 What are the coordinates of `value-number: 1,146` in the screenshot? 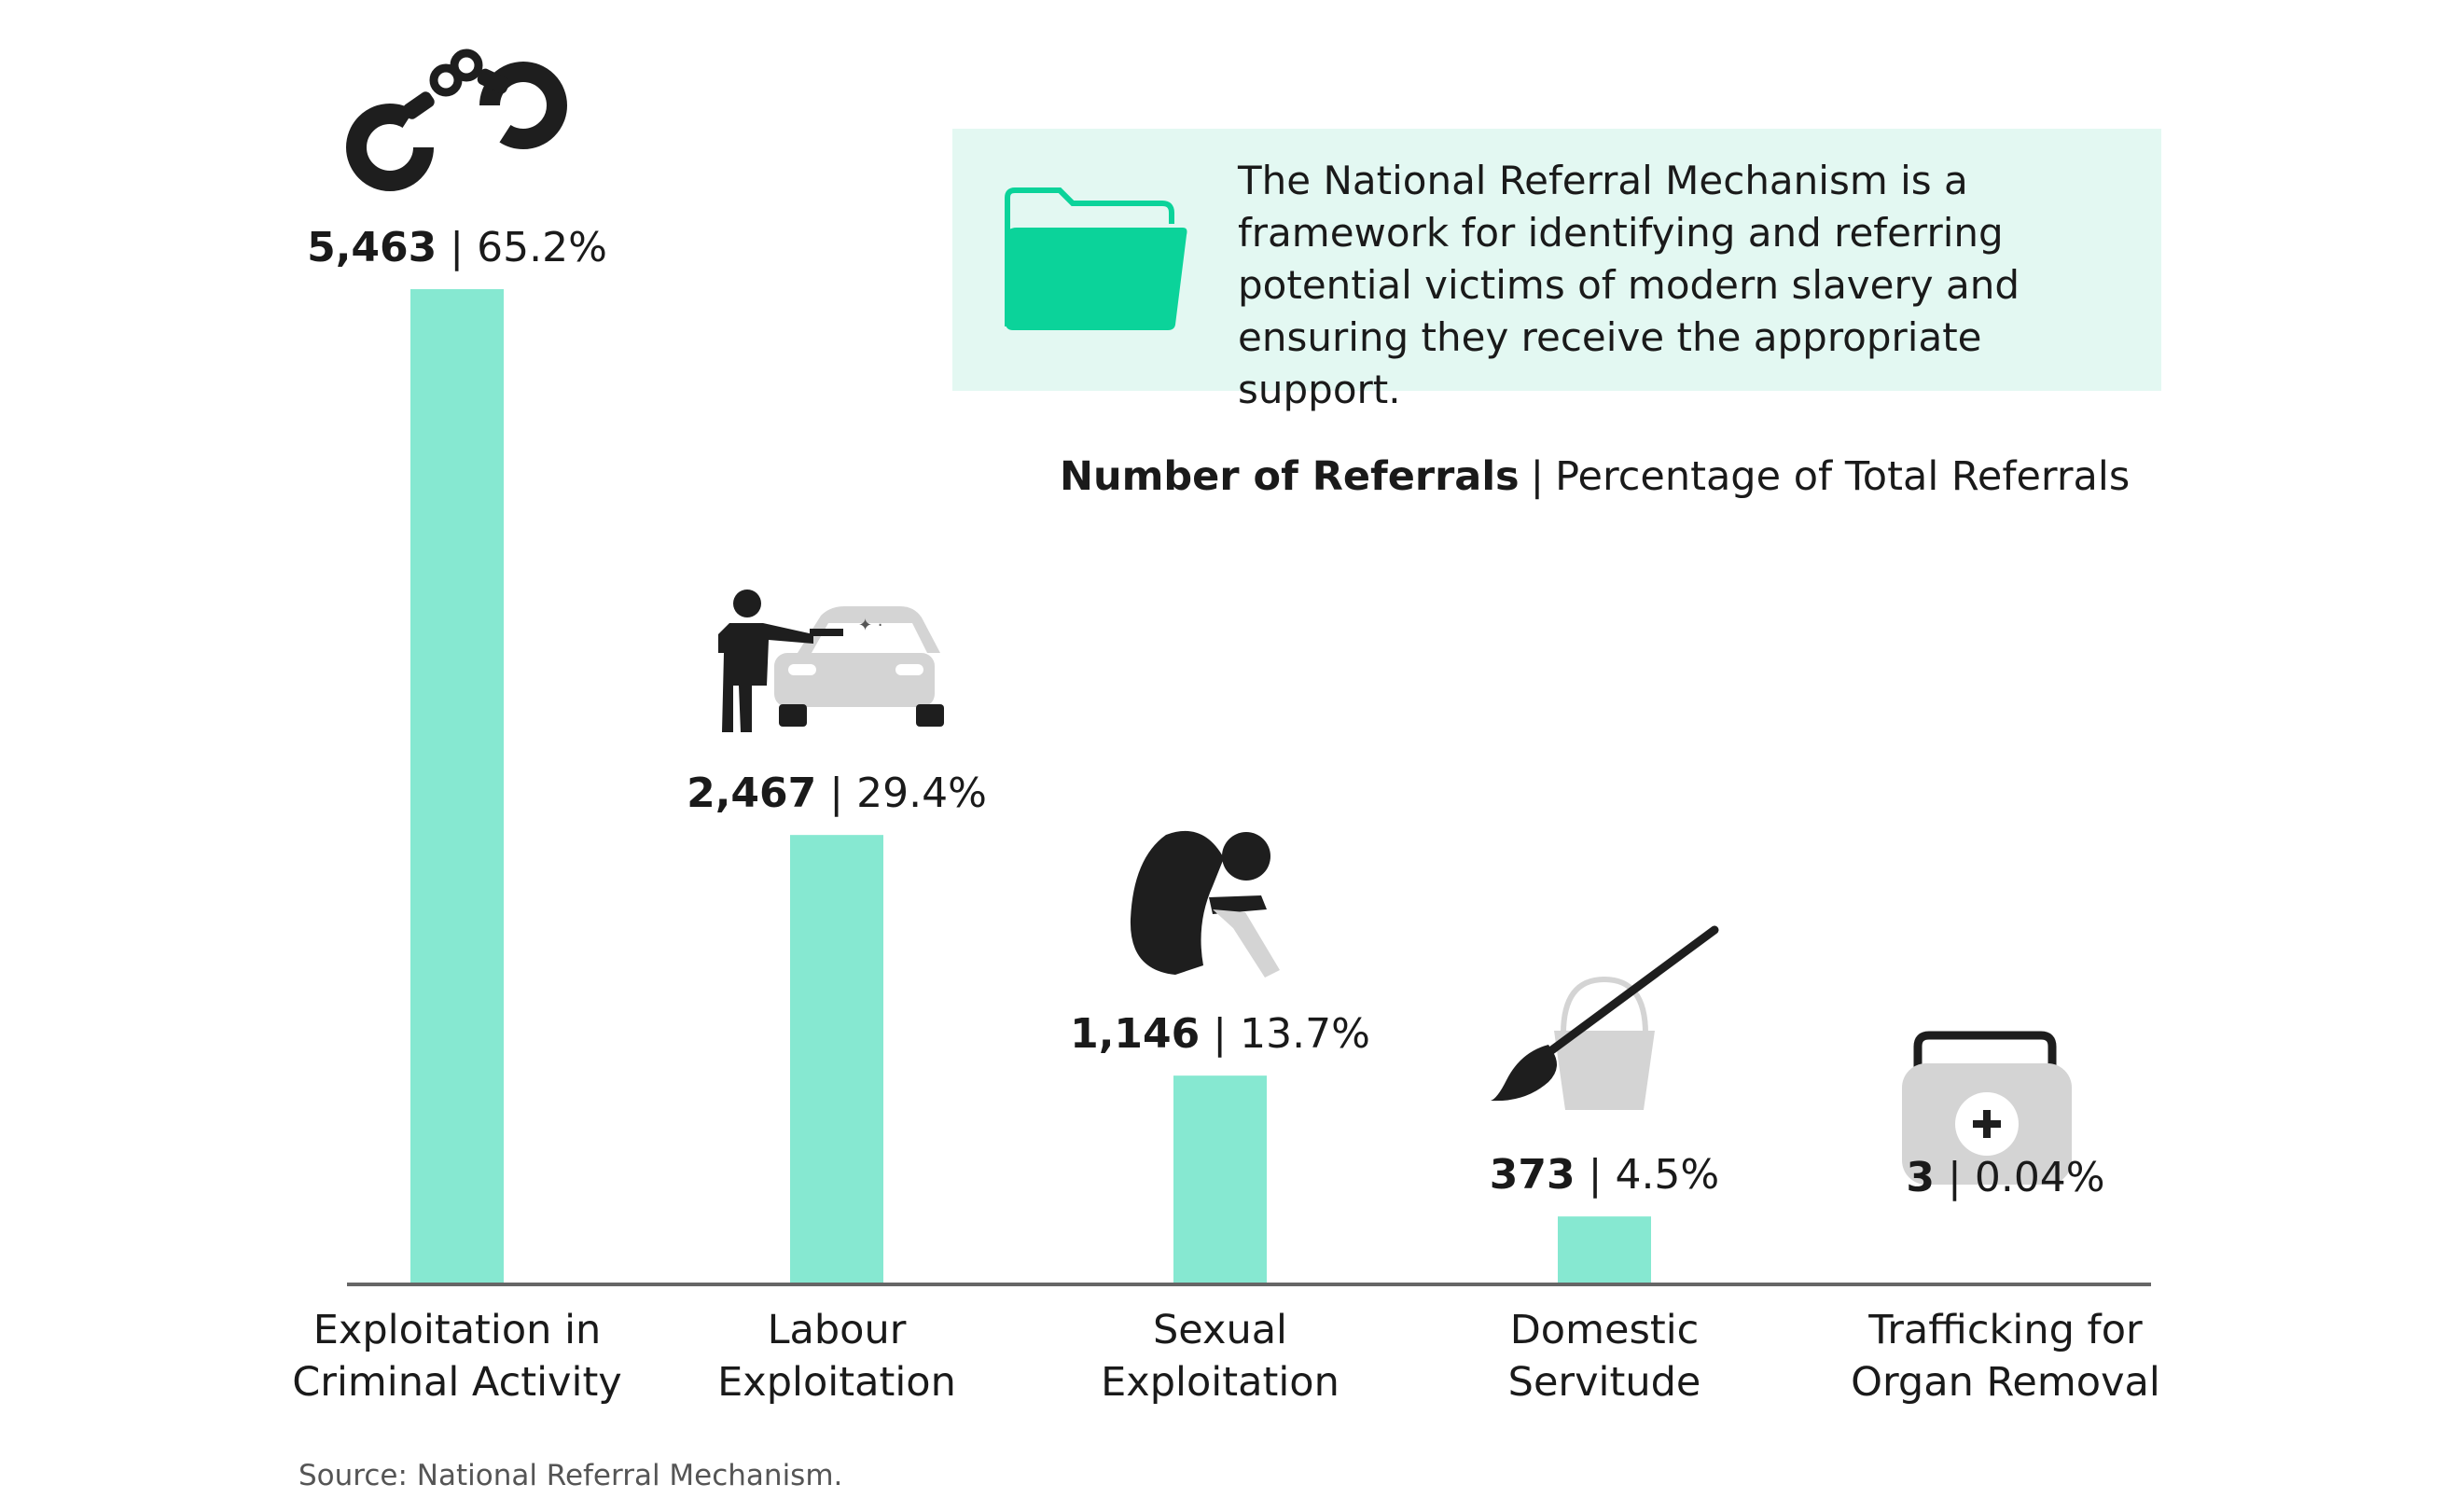 It's located at (1135, 1034).